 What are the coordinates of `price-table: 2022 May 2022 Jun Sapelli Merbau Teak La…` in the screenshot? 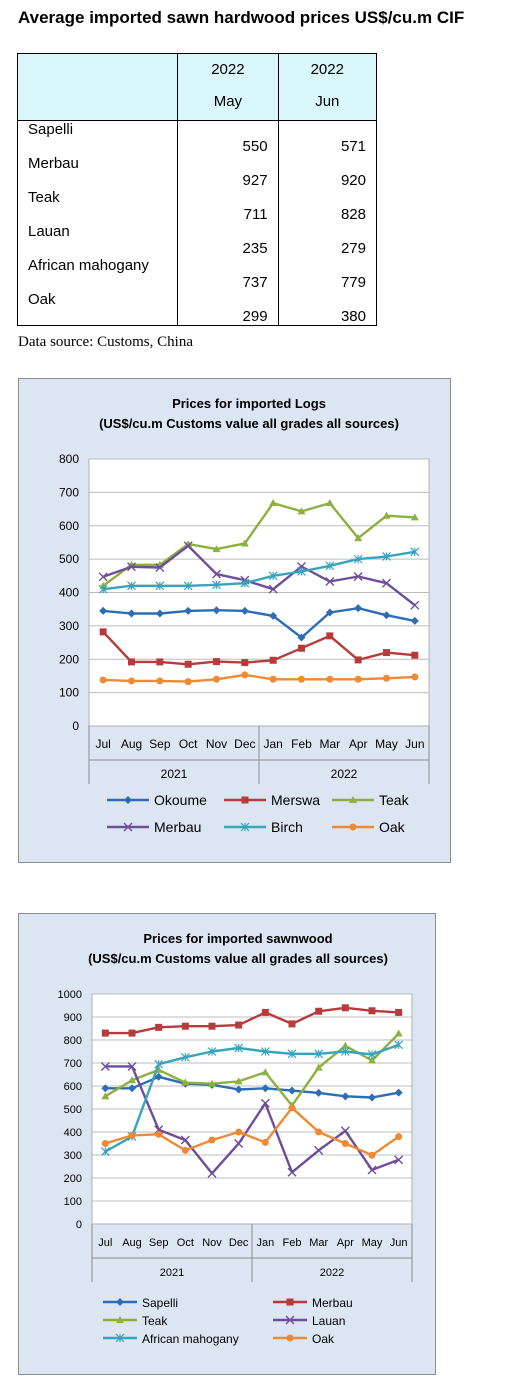 It's located at (197, 189).